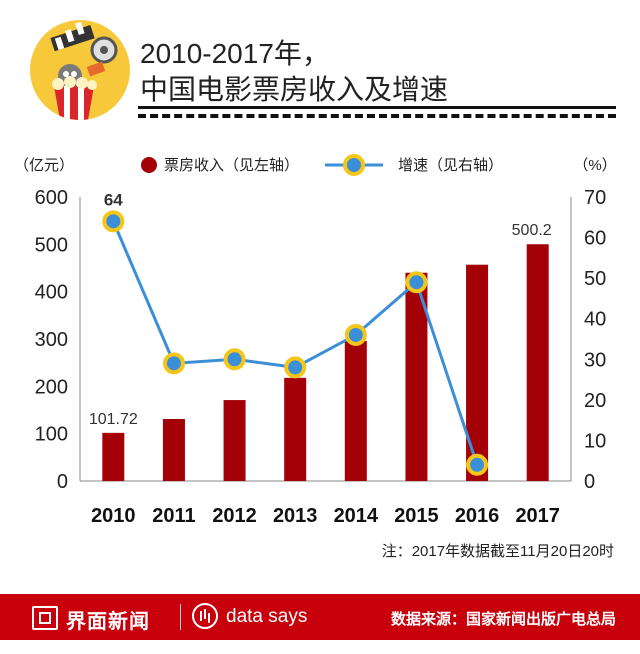 This screenshot has width=640, height=654. Describe the element at coordinates (377, 107) in the screenshot. I see `title-underline` at that location.